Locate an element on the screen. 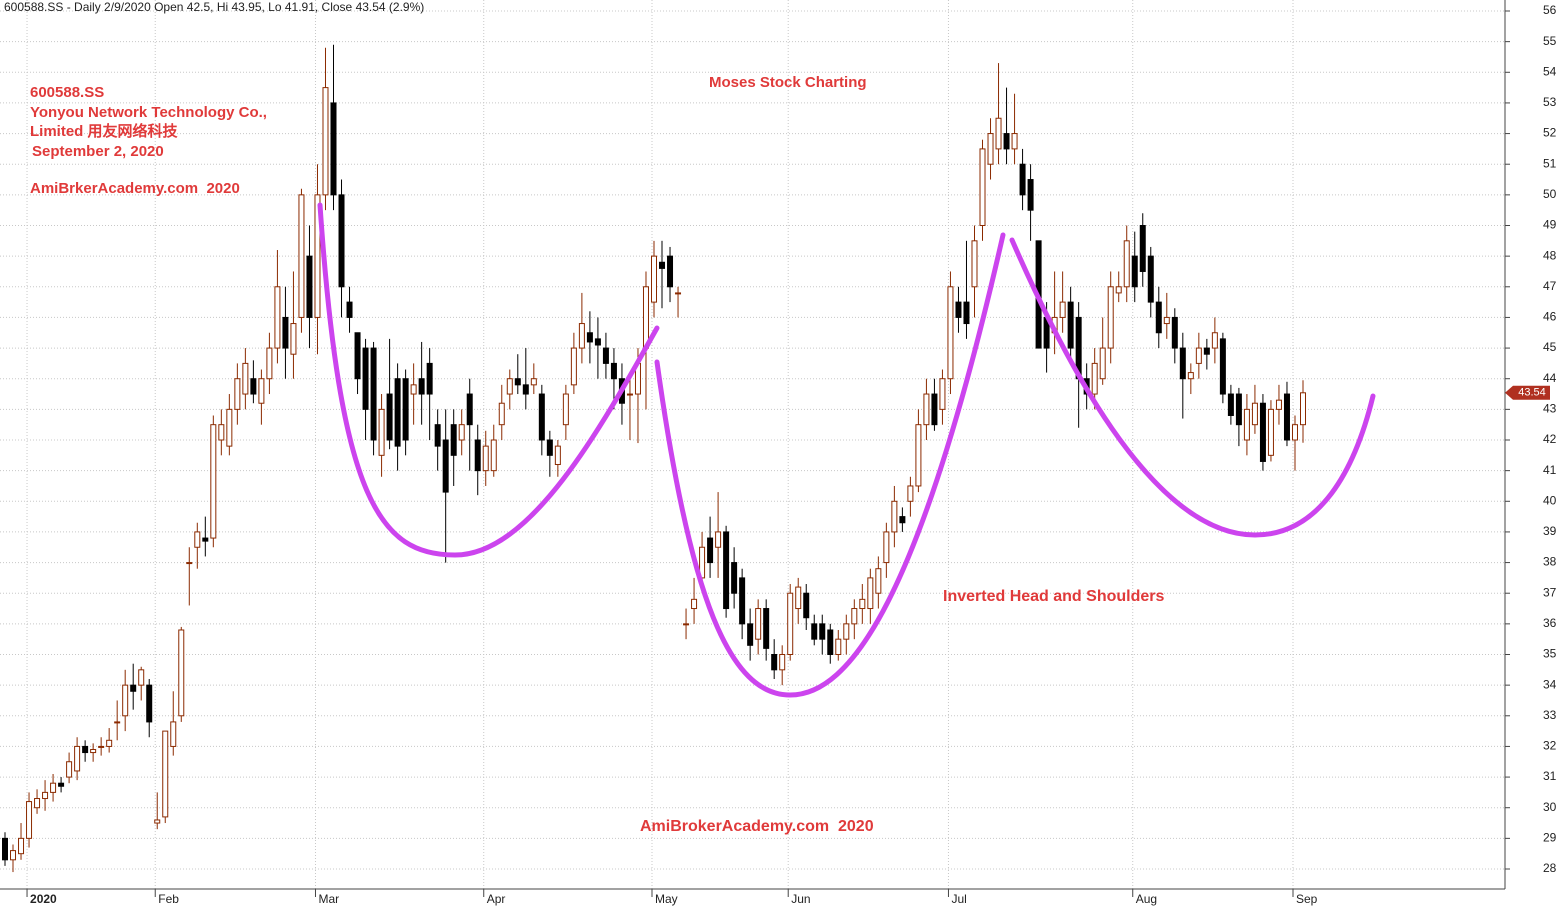 The image size is (1561, 908). y-tick-label: 49 is located at coordinates (1550, 225).